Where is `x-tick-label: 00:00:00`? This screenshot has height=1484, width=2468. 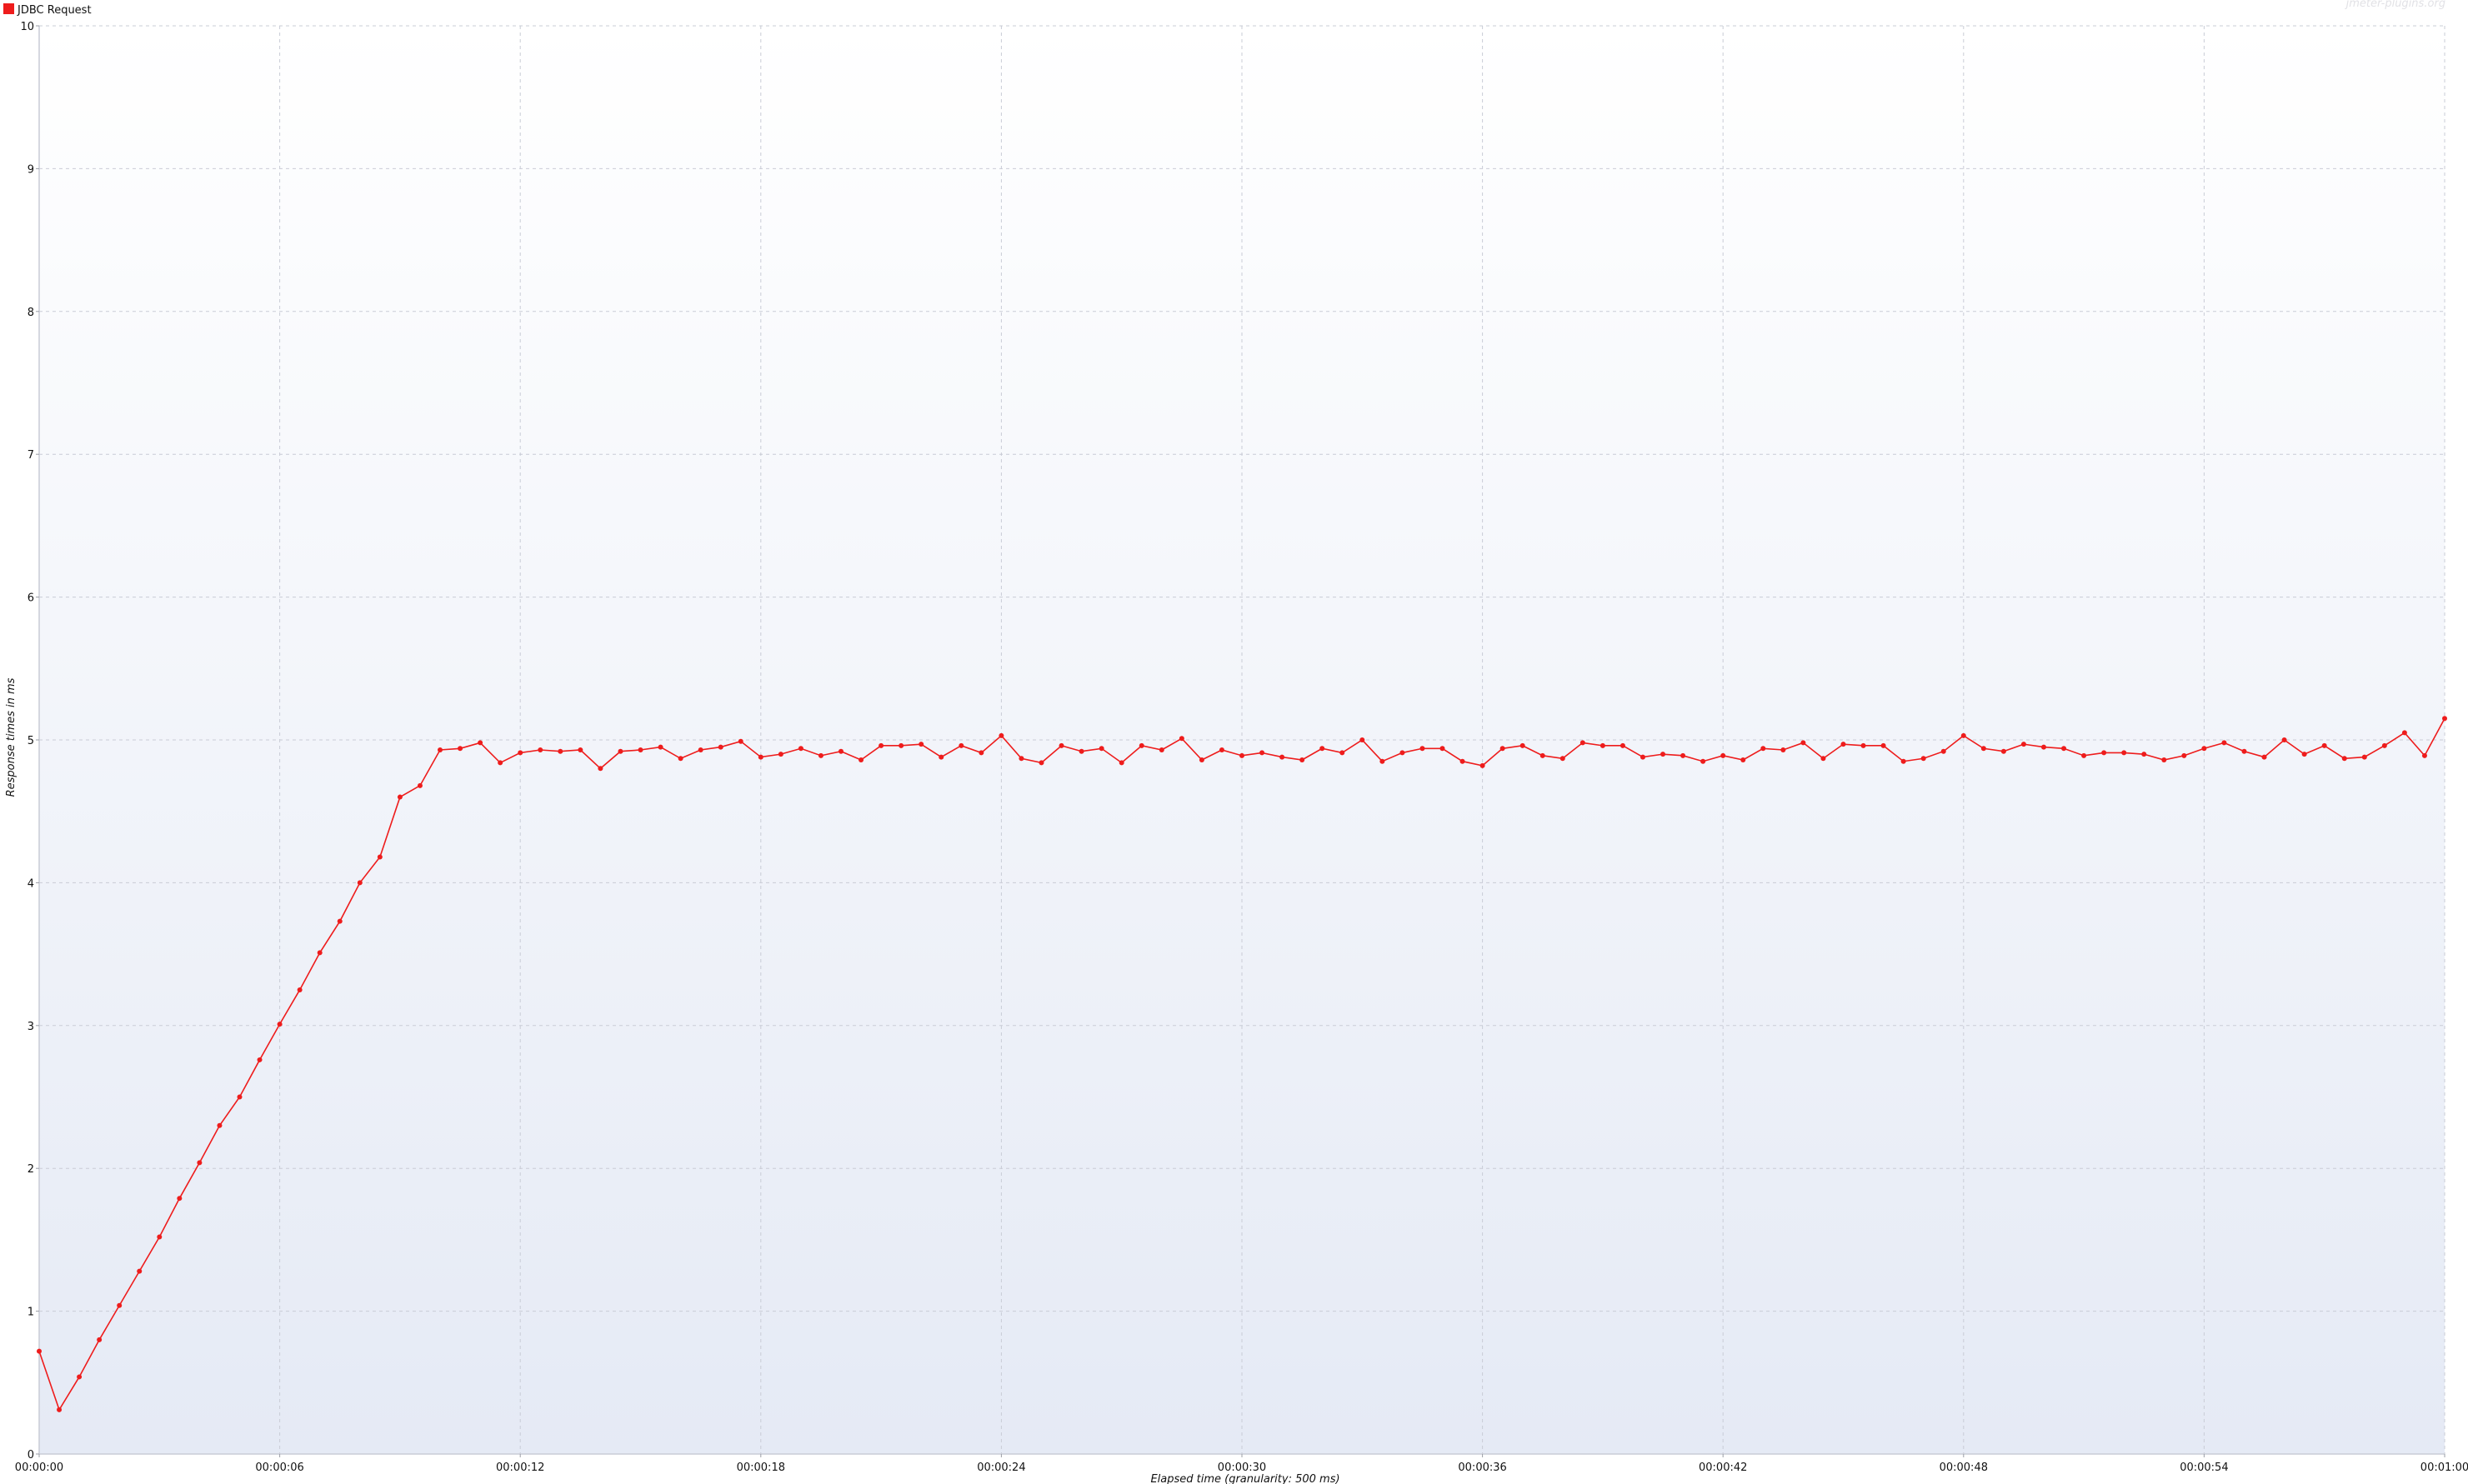 x-tick-label: 00:00:00 is located at coordinates (39, 1468).